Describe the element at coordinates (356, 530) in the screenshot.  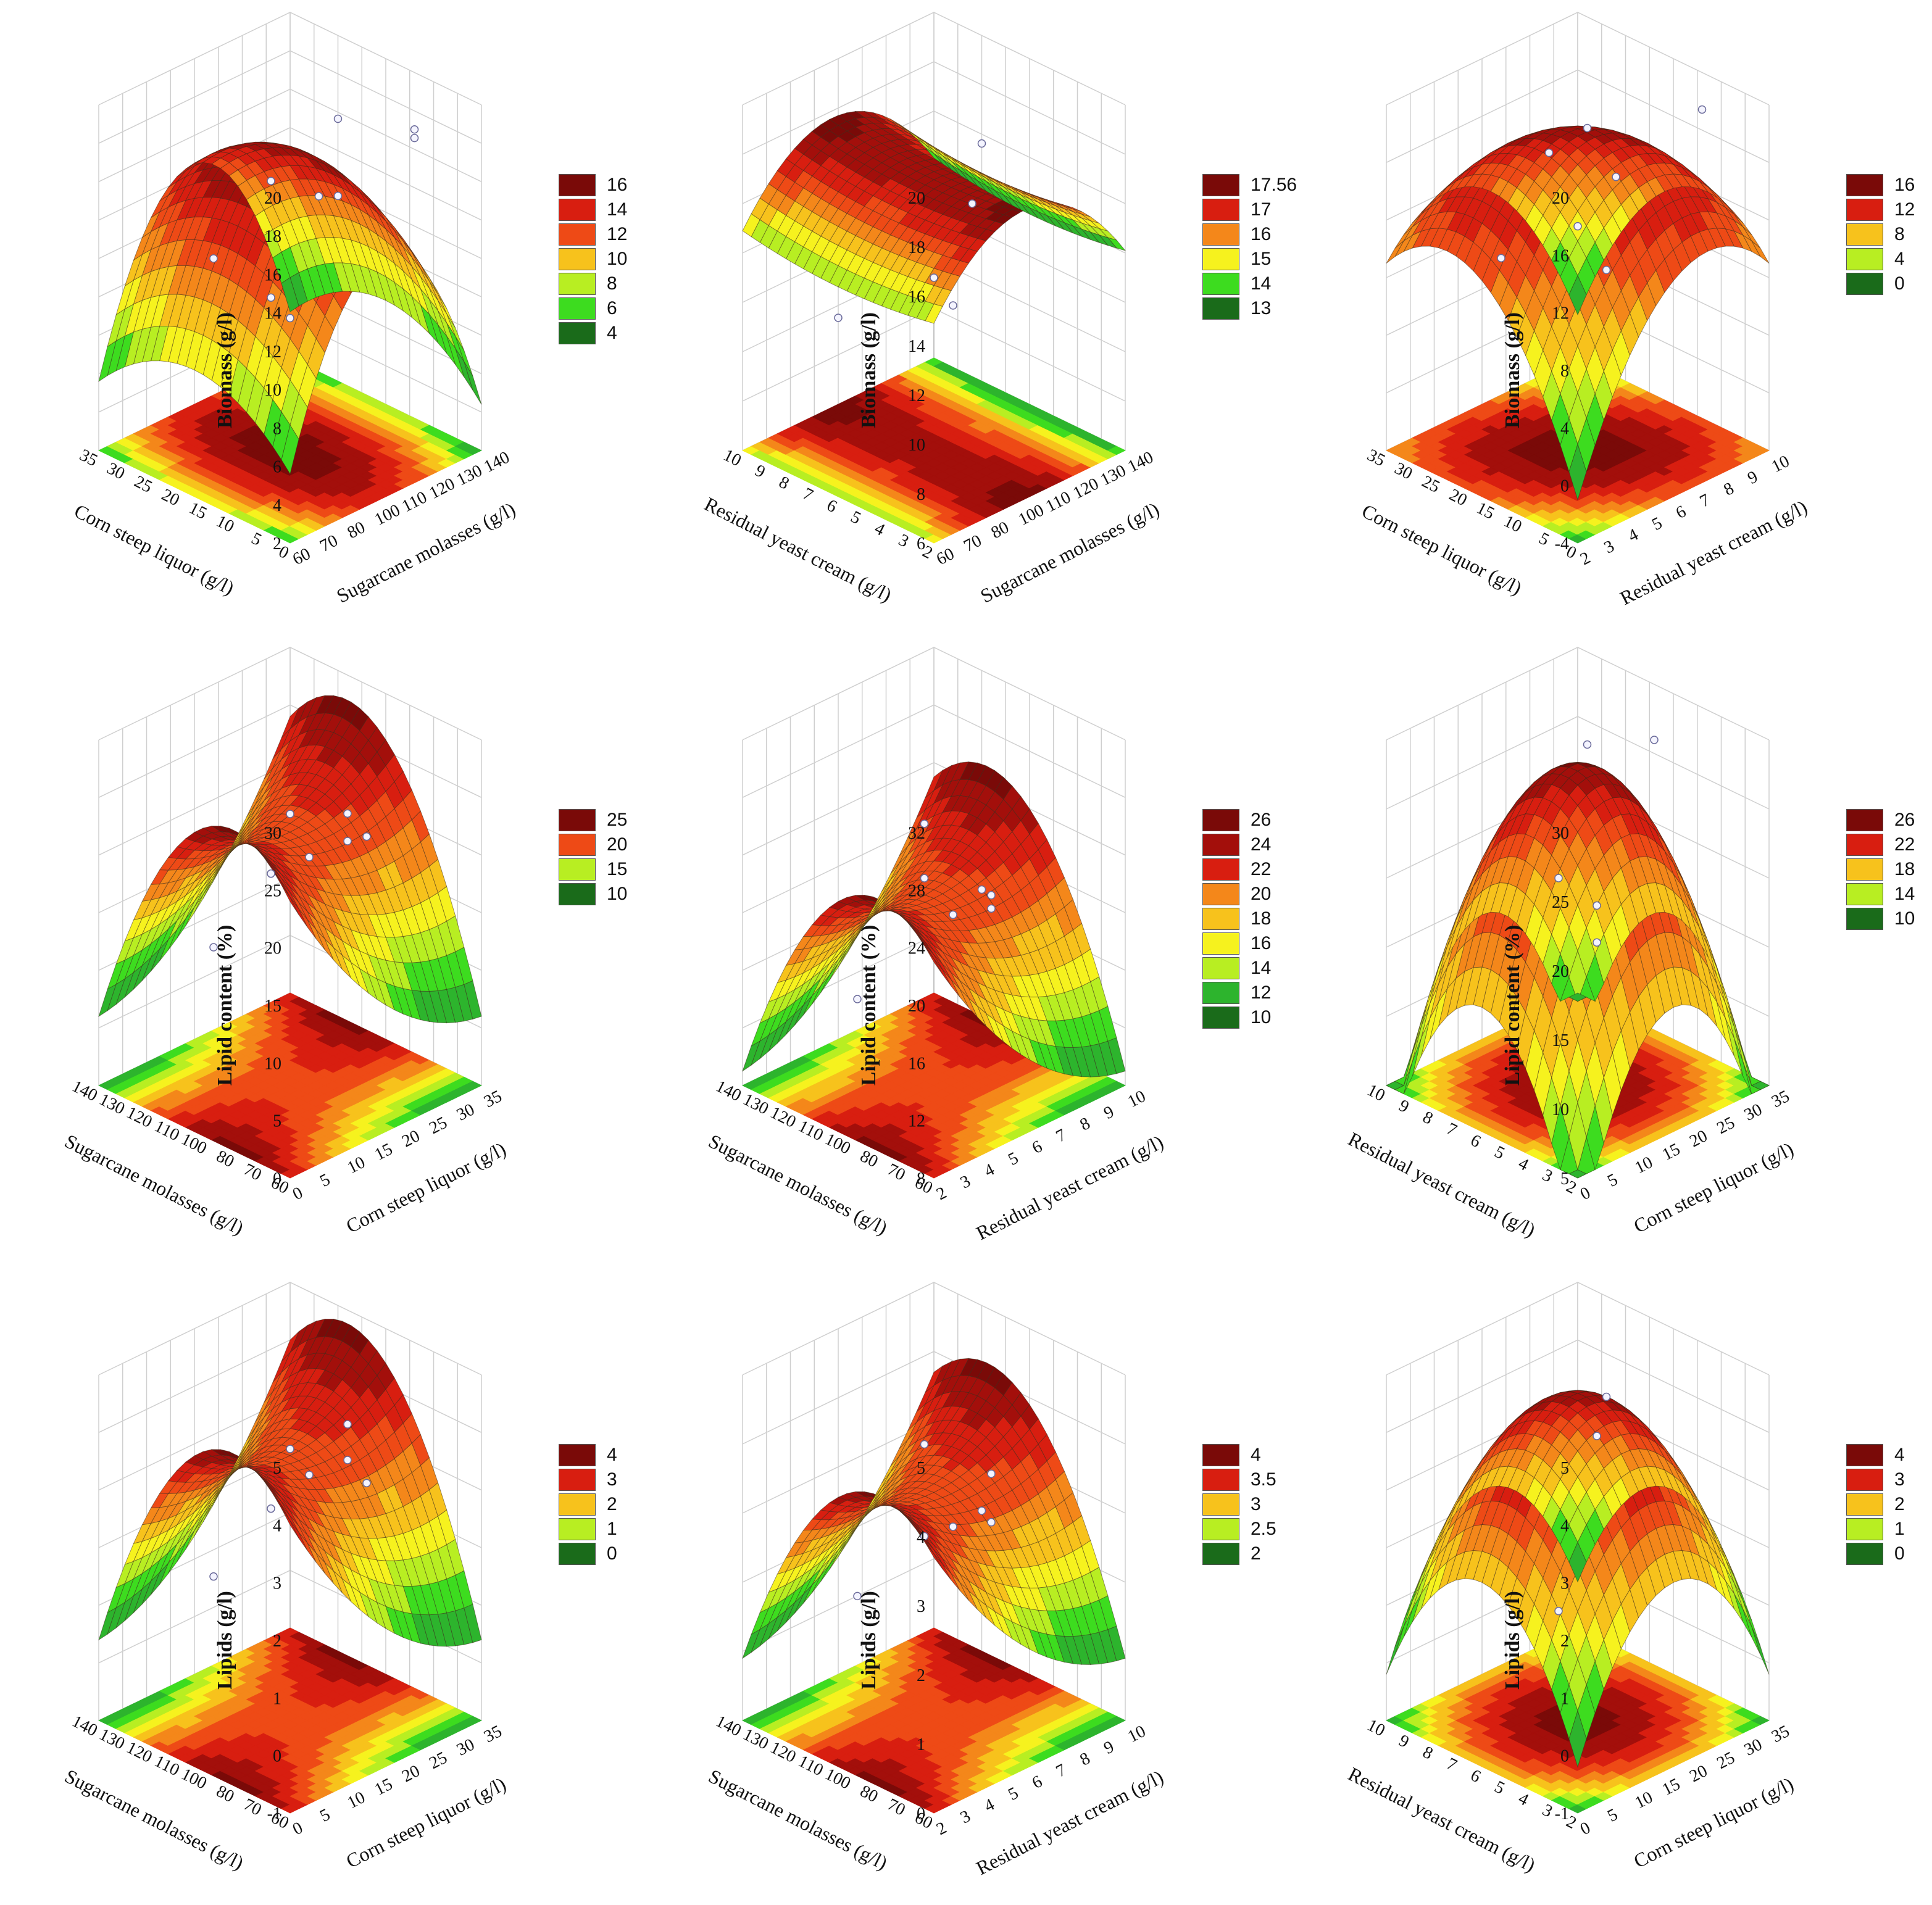
I see `y-tick-label: 80` at that location.